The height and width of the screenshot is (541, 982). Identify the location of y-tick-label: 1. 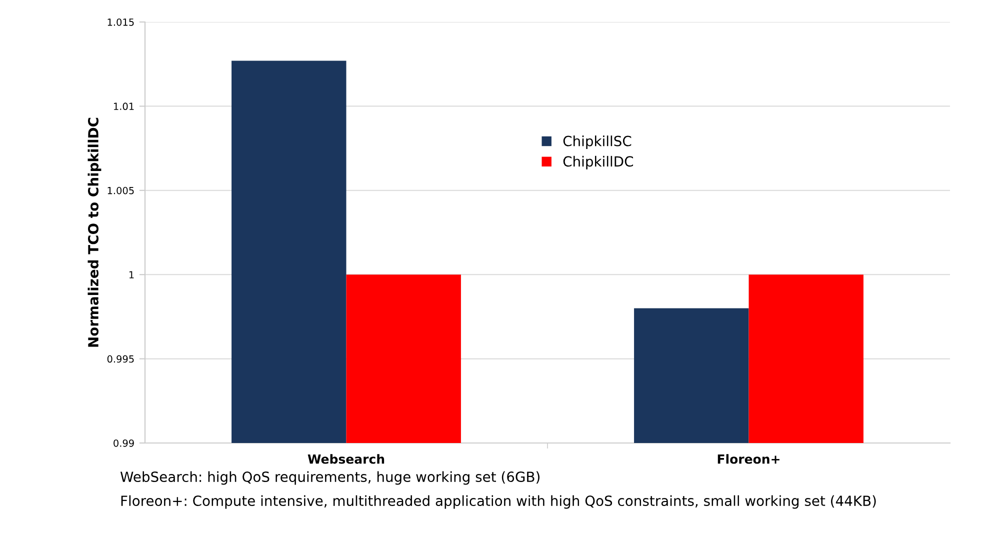
(131, 274).